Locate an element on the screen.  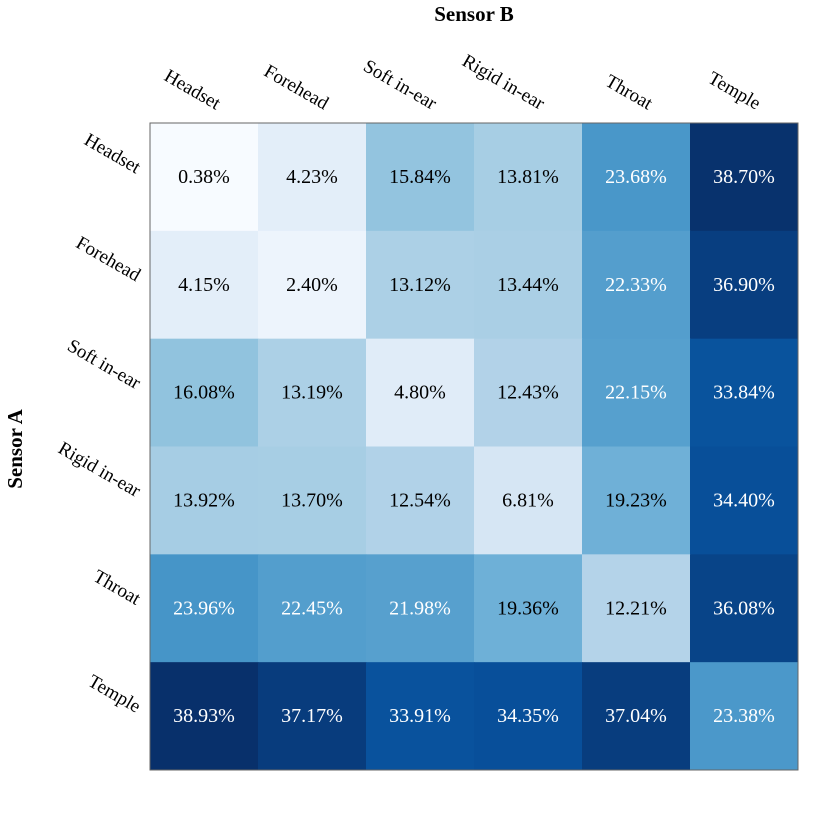
cell-value-label: 22.45% is located at coordinates (312, 608).